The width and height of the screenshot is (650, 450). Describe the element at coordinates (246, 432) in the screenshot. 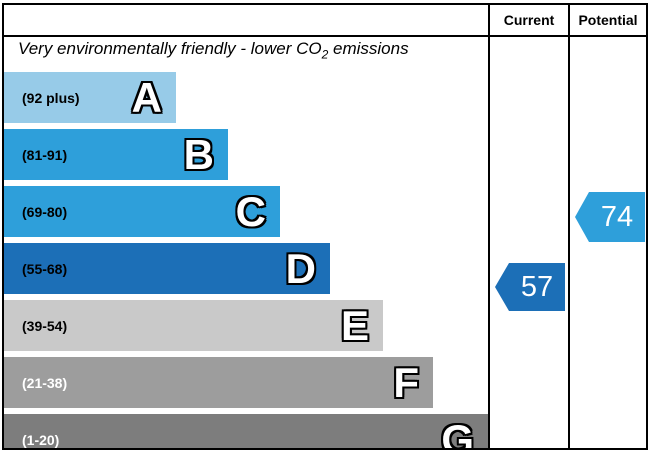

I see `band-g: (1-20) G` at that location.